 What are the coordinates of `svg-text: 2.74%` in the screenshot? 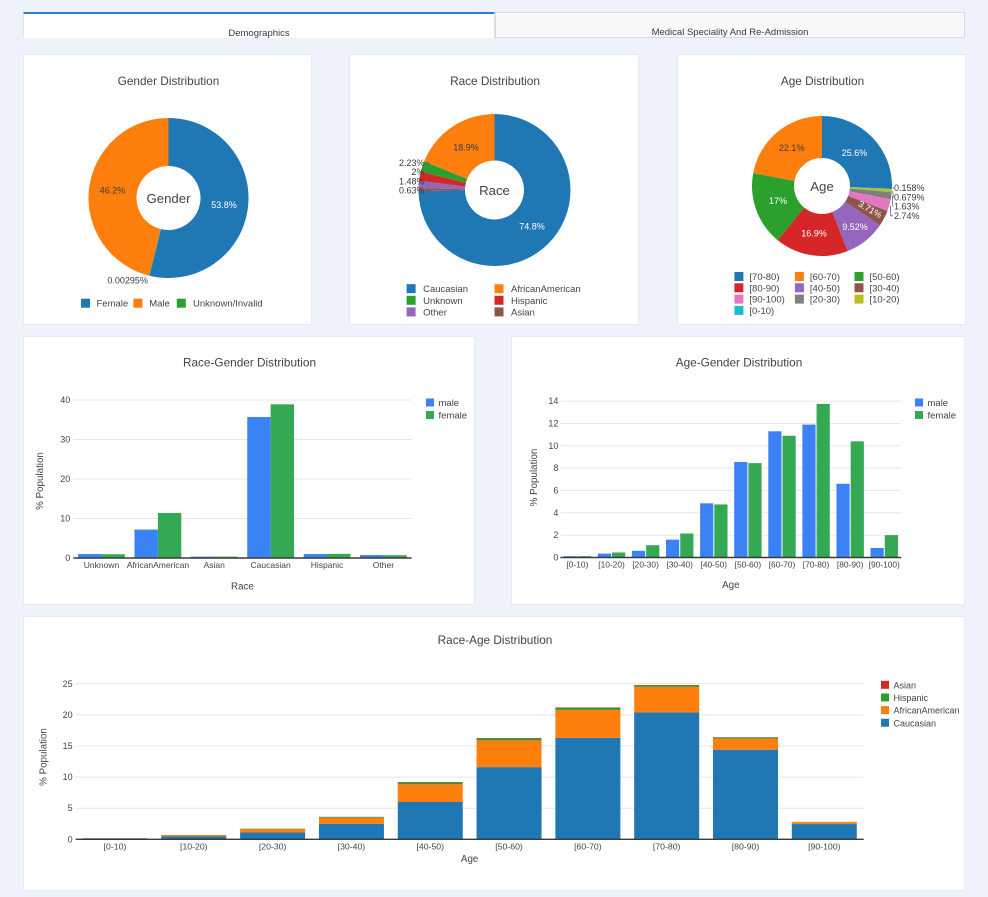 It's located at (907, 216).